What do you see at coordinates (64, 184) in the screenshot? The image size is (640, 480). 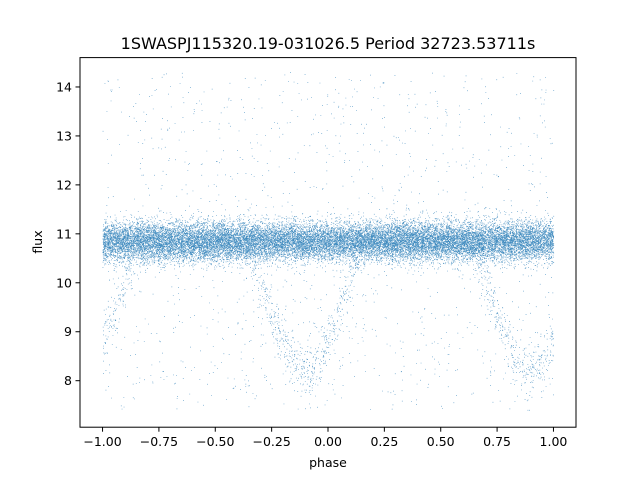 I see `y-tick-label: 12` at bounding box center [64, 184].